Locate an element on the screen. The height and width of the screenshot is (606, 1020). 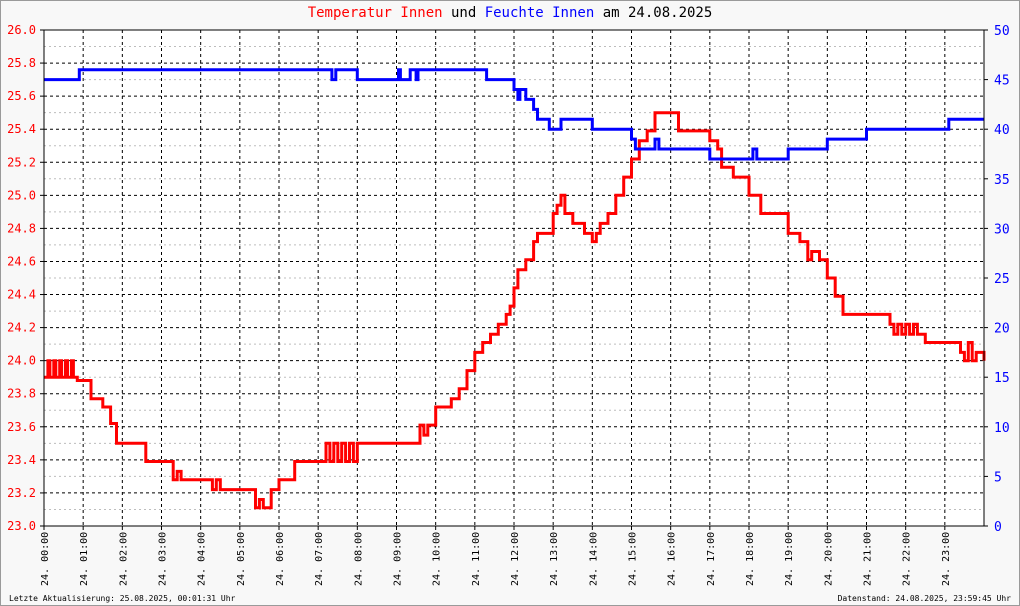
x-tick-label: 24. 06:00 is located at coordinates (280, 559).